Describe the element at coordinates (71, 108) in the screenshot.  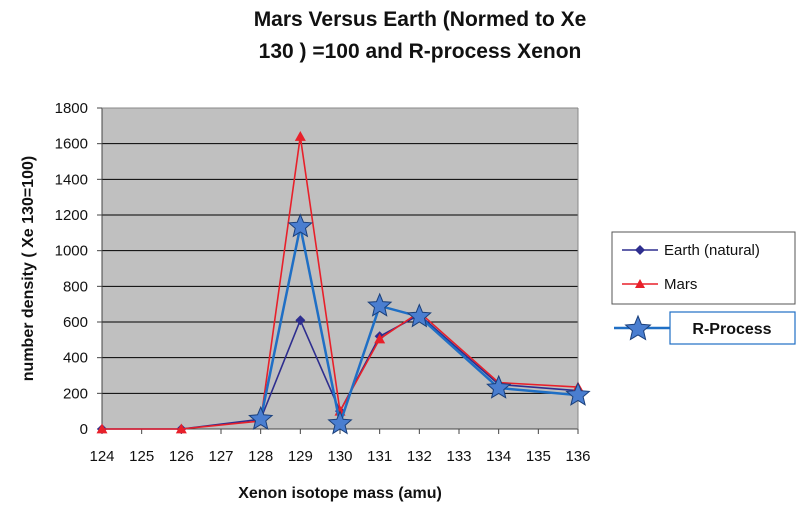
I see `y-tick-label: 1800` at that location.